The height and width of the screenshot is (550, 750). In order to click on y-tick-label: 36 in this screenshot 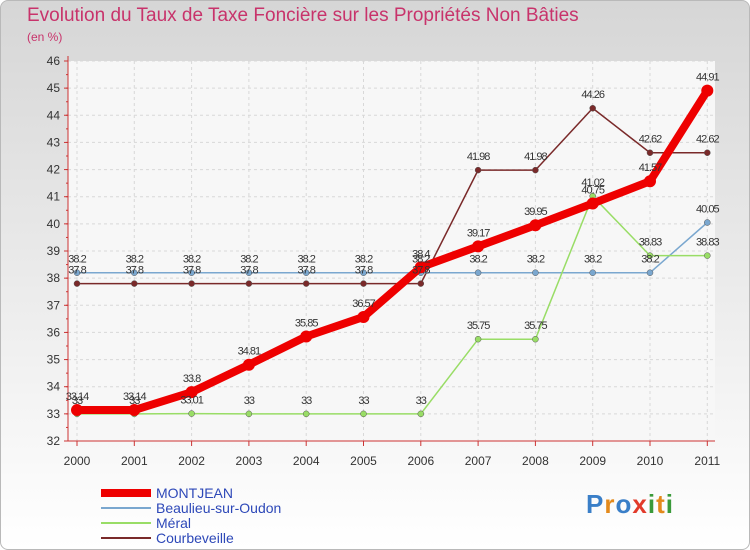, I will do `click(54, 332)`.